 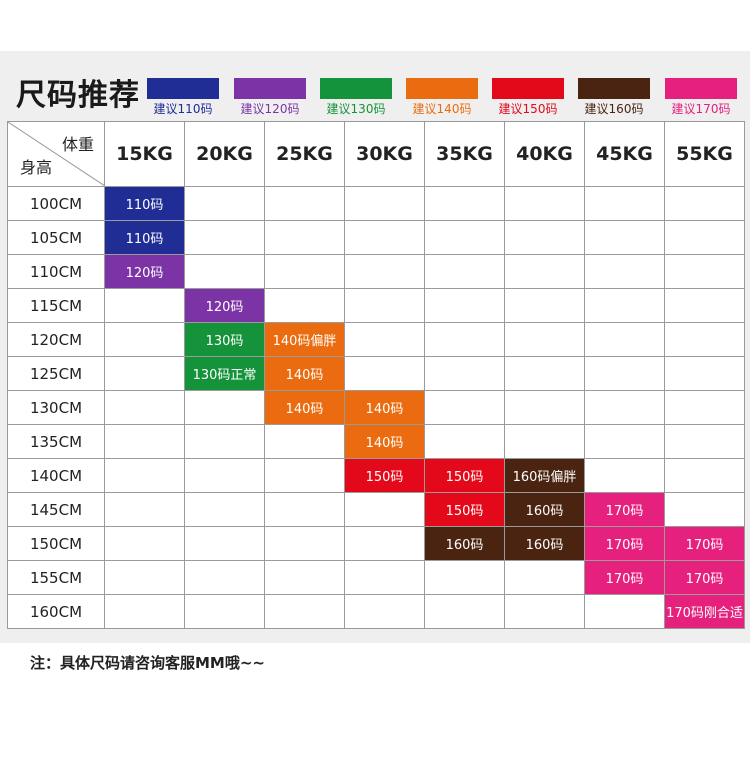 What do you see at coordinates (384, 154) in the screenshot?
I see `weight-header: 30KG` at bounding box center [384, 154].